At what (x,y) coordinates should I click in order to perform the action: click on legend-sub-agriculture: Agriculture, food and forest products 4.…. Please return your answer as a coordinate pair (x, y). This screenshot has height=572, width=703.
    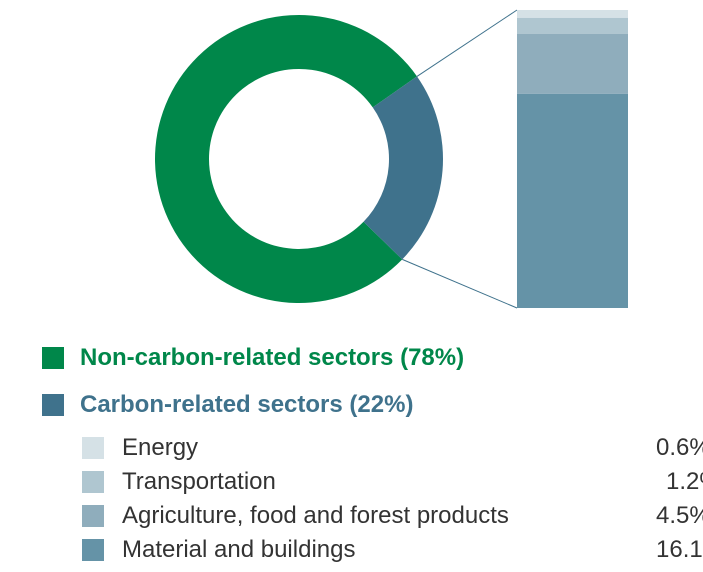
    Looking at the image, I should click on (392, 516).